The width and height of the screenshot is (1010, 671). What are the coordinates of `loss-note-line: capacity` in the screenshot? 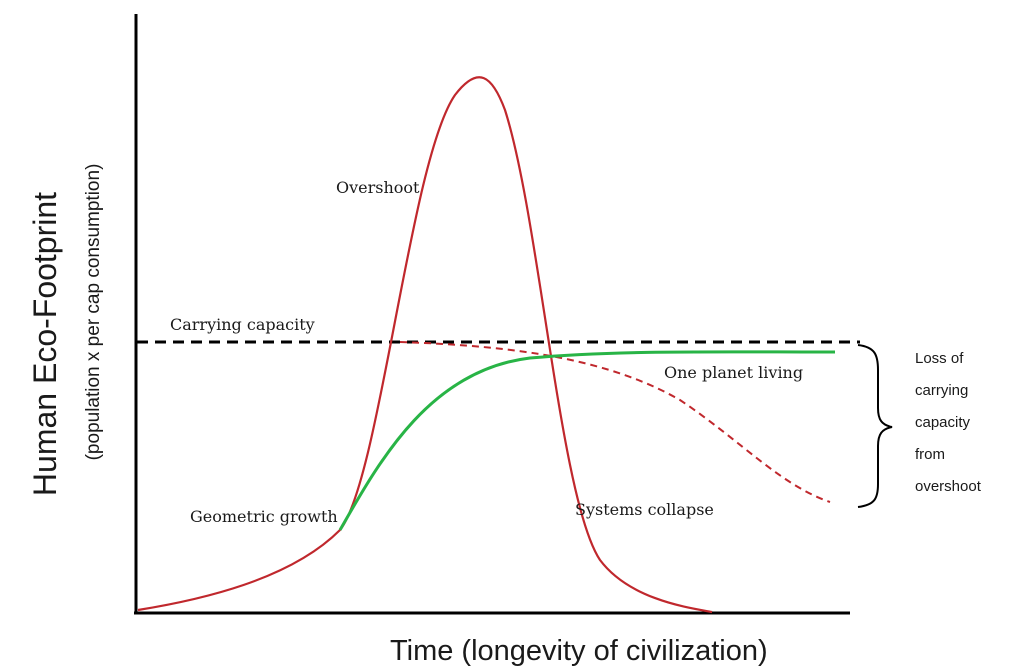 It's located at (943, 422).